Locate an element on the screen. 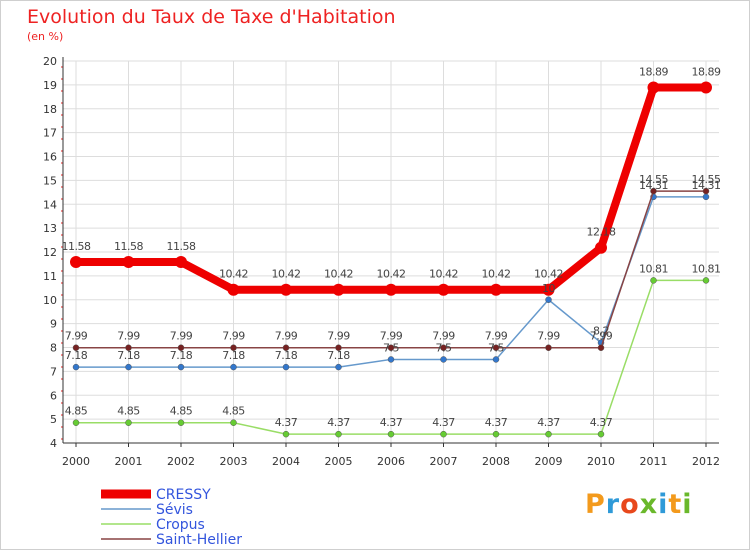 This screenshot has height=550, width=750. logo-letter: t is located at coordinates (675, 504).